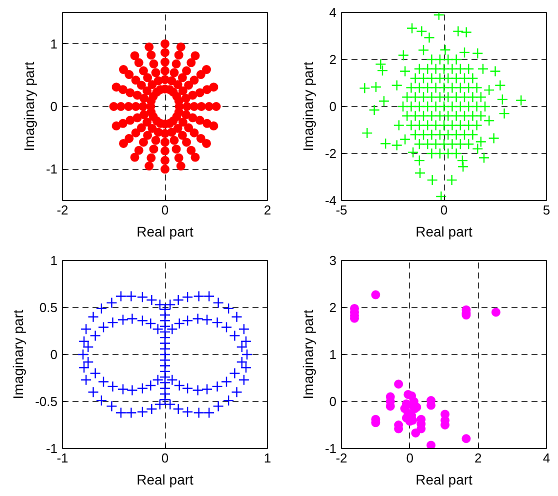 This screenshot has height=496, width=558. What do you see at coordinates (546, 458) in the screenshot?
I see `x-tick-label: 4` at bounding box center [546, 458].